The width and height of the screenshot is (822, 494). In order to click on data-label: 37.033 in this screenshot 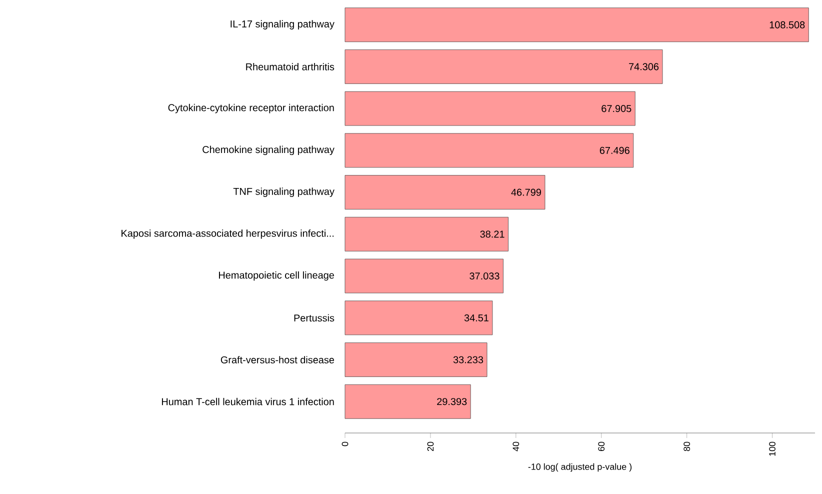, I will do `click(485, 276)`.